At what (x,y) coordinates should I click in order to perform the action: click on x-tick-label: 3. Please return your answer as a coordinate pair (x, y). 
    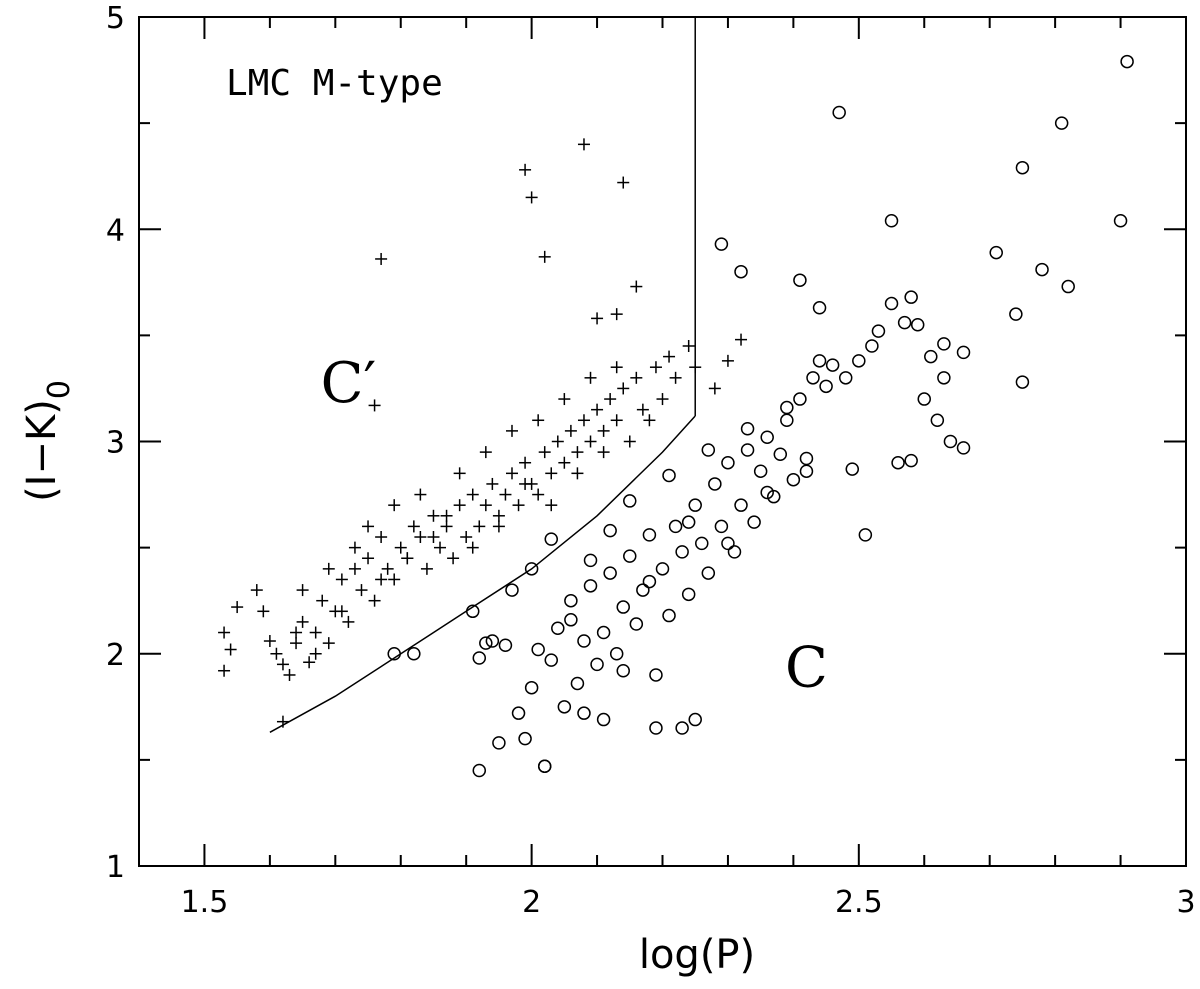
    Looking at the image, I should click on (1185, 902).